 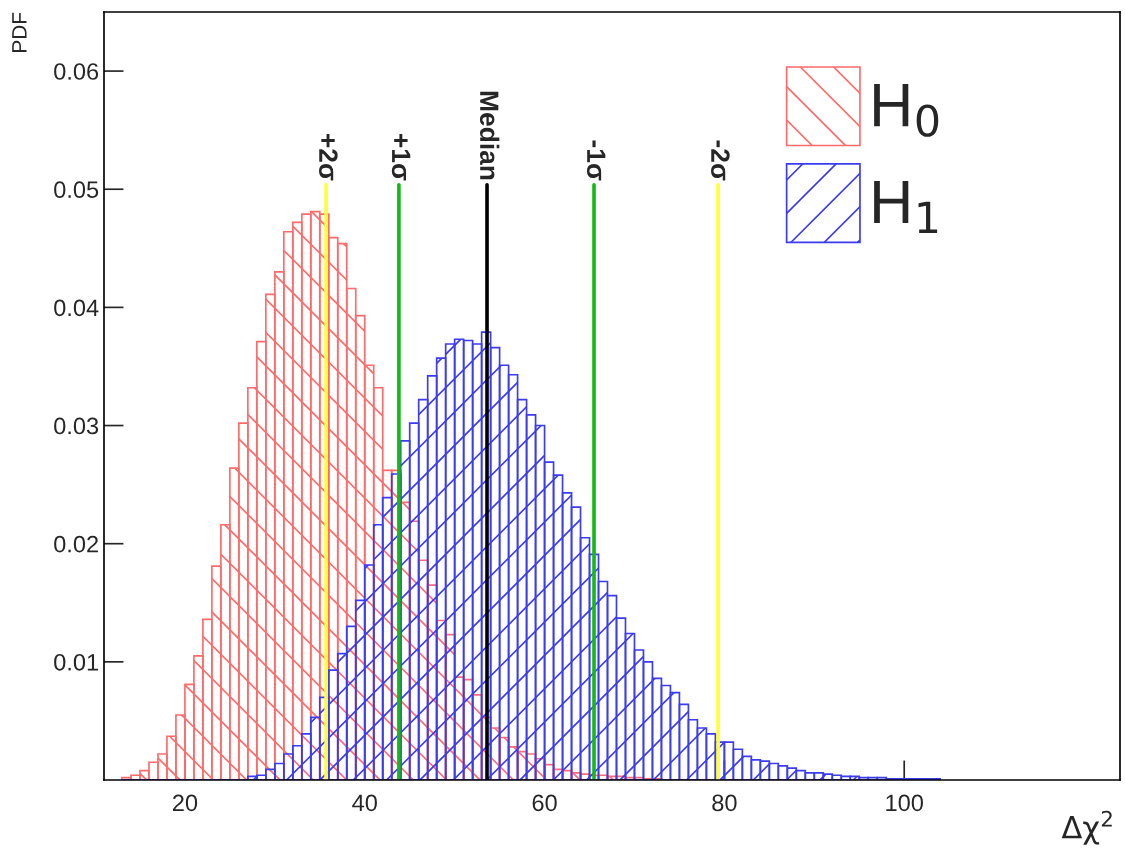 I want to click on legend-label: H$_{0}$, so click(x=906, y=110).